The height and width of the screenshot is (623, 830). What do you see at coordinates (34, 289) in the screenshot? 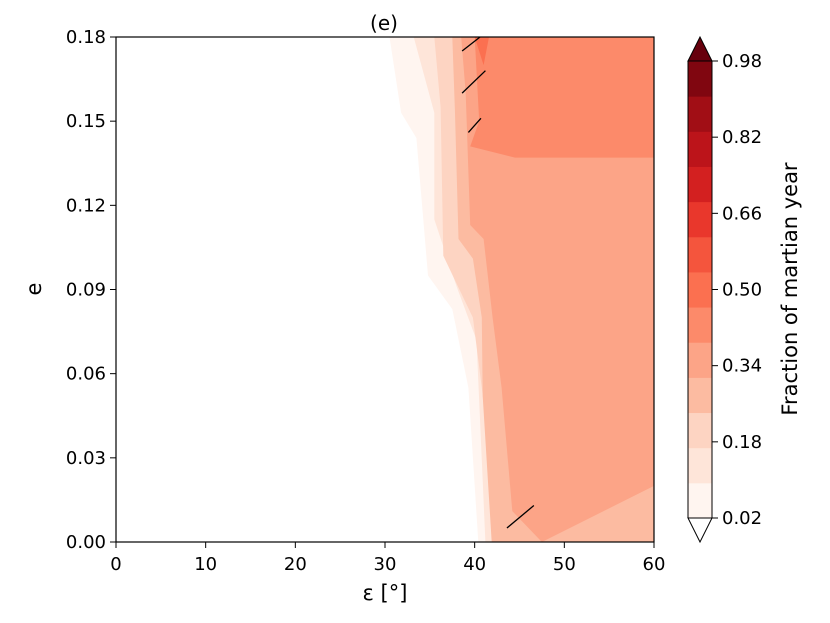
I see `y-axis-label: e` at bounding box center [34, 289].